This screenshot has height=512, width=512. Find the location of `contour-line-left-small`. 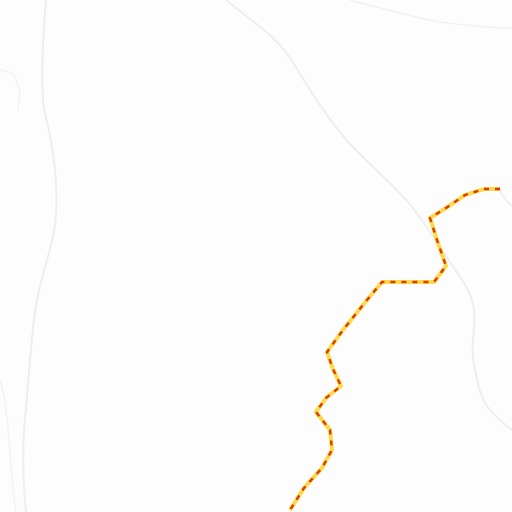

contour-line-left-small is located at coordinates (10, 90).